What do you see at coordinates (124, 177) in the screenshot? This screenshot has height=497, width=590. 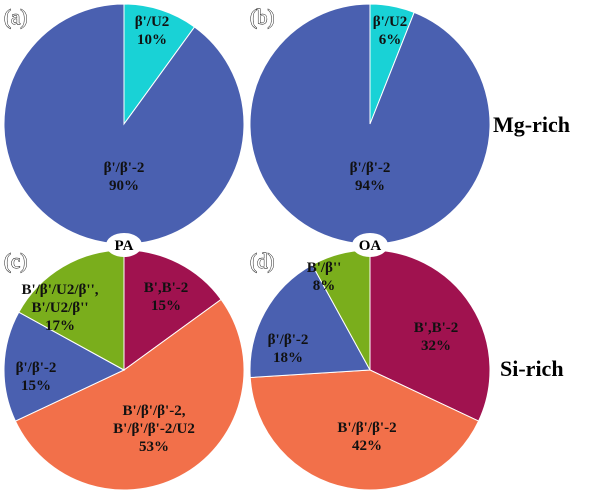 I see `slice-label-a-1: β'/β'-2 90%` at bounding box center [124, 177].